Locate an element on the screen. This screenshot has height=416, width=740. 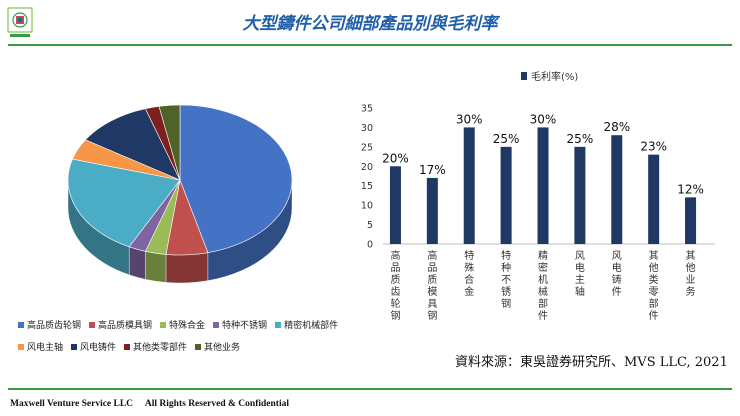
bar-legend-label: 毛利率(%) is located at coordinates (554, 76).